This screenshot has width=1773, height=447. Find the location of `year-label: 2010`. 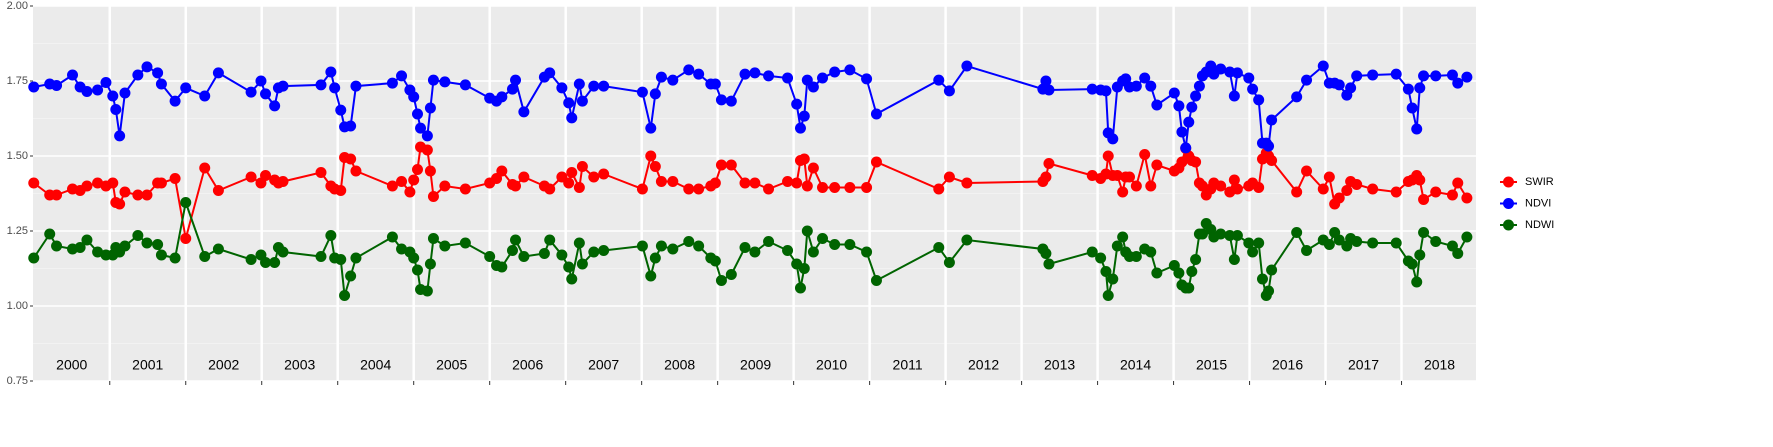

year-label: 2010 is located at coordinates (831, 365).